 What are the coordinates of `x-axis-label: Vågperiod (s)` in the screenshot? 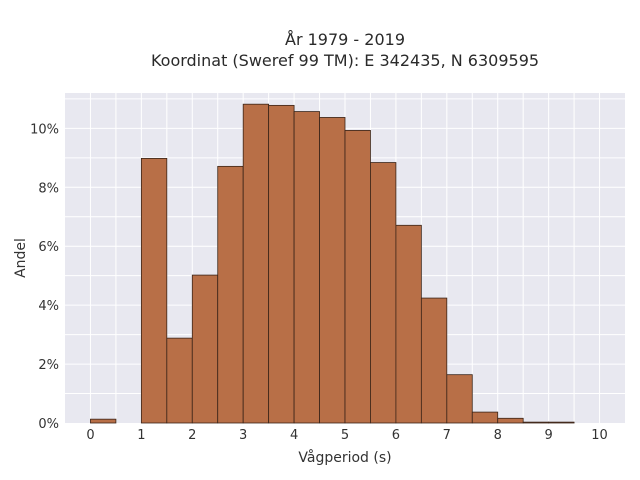 It's located at (344, 457).